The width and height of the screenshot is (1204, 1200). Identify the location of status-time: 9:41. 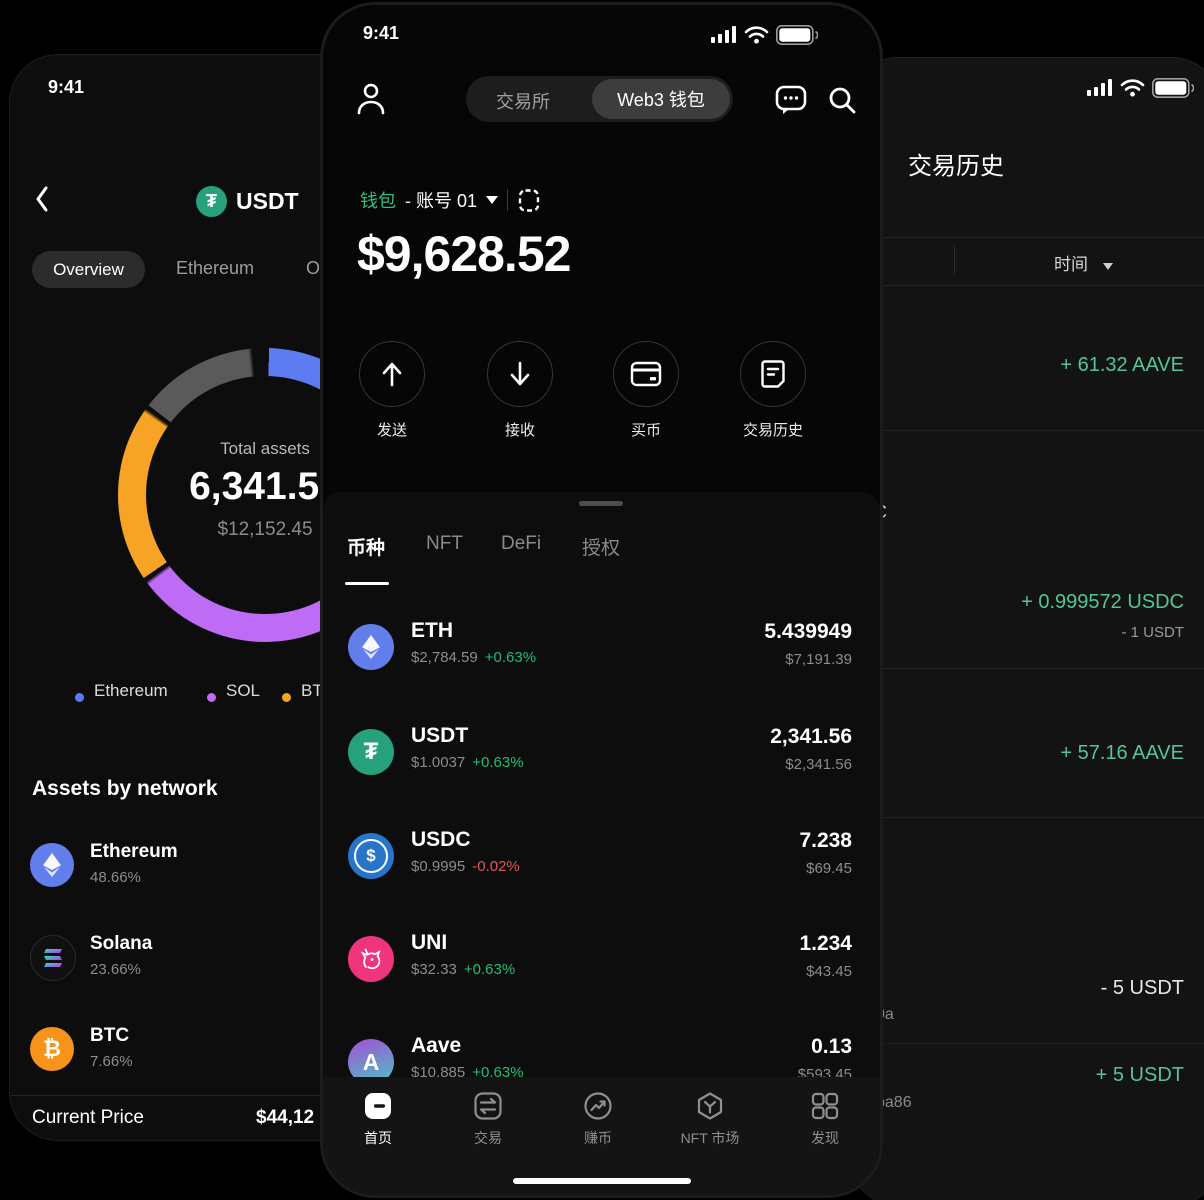
(381, 33).